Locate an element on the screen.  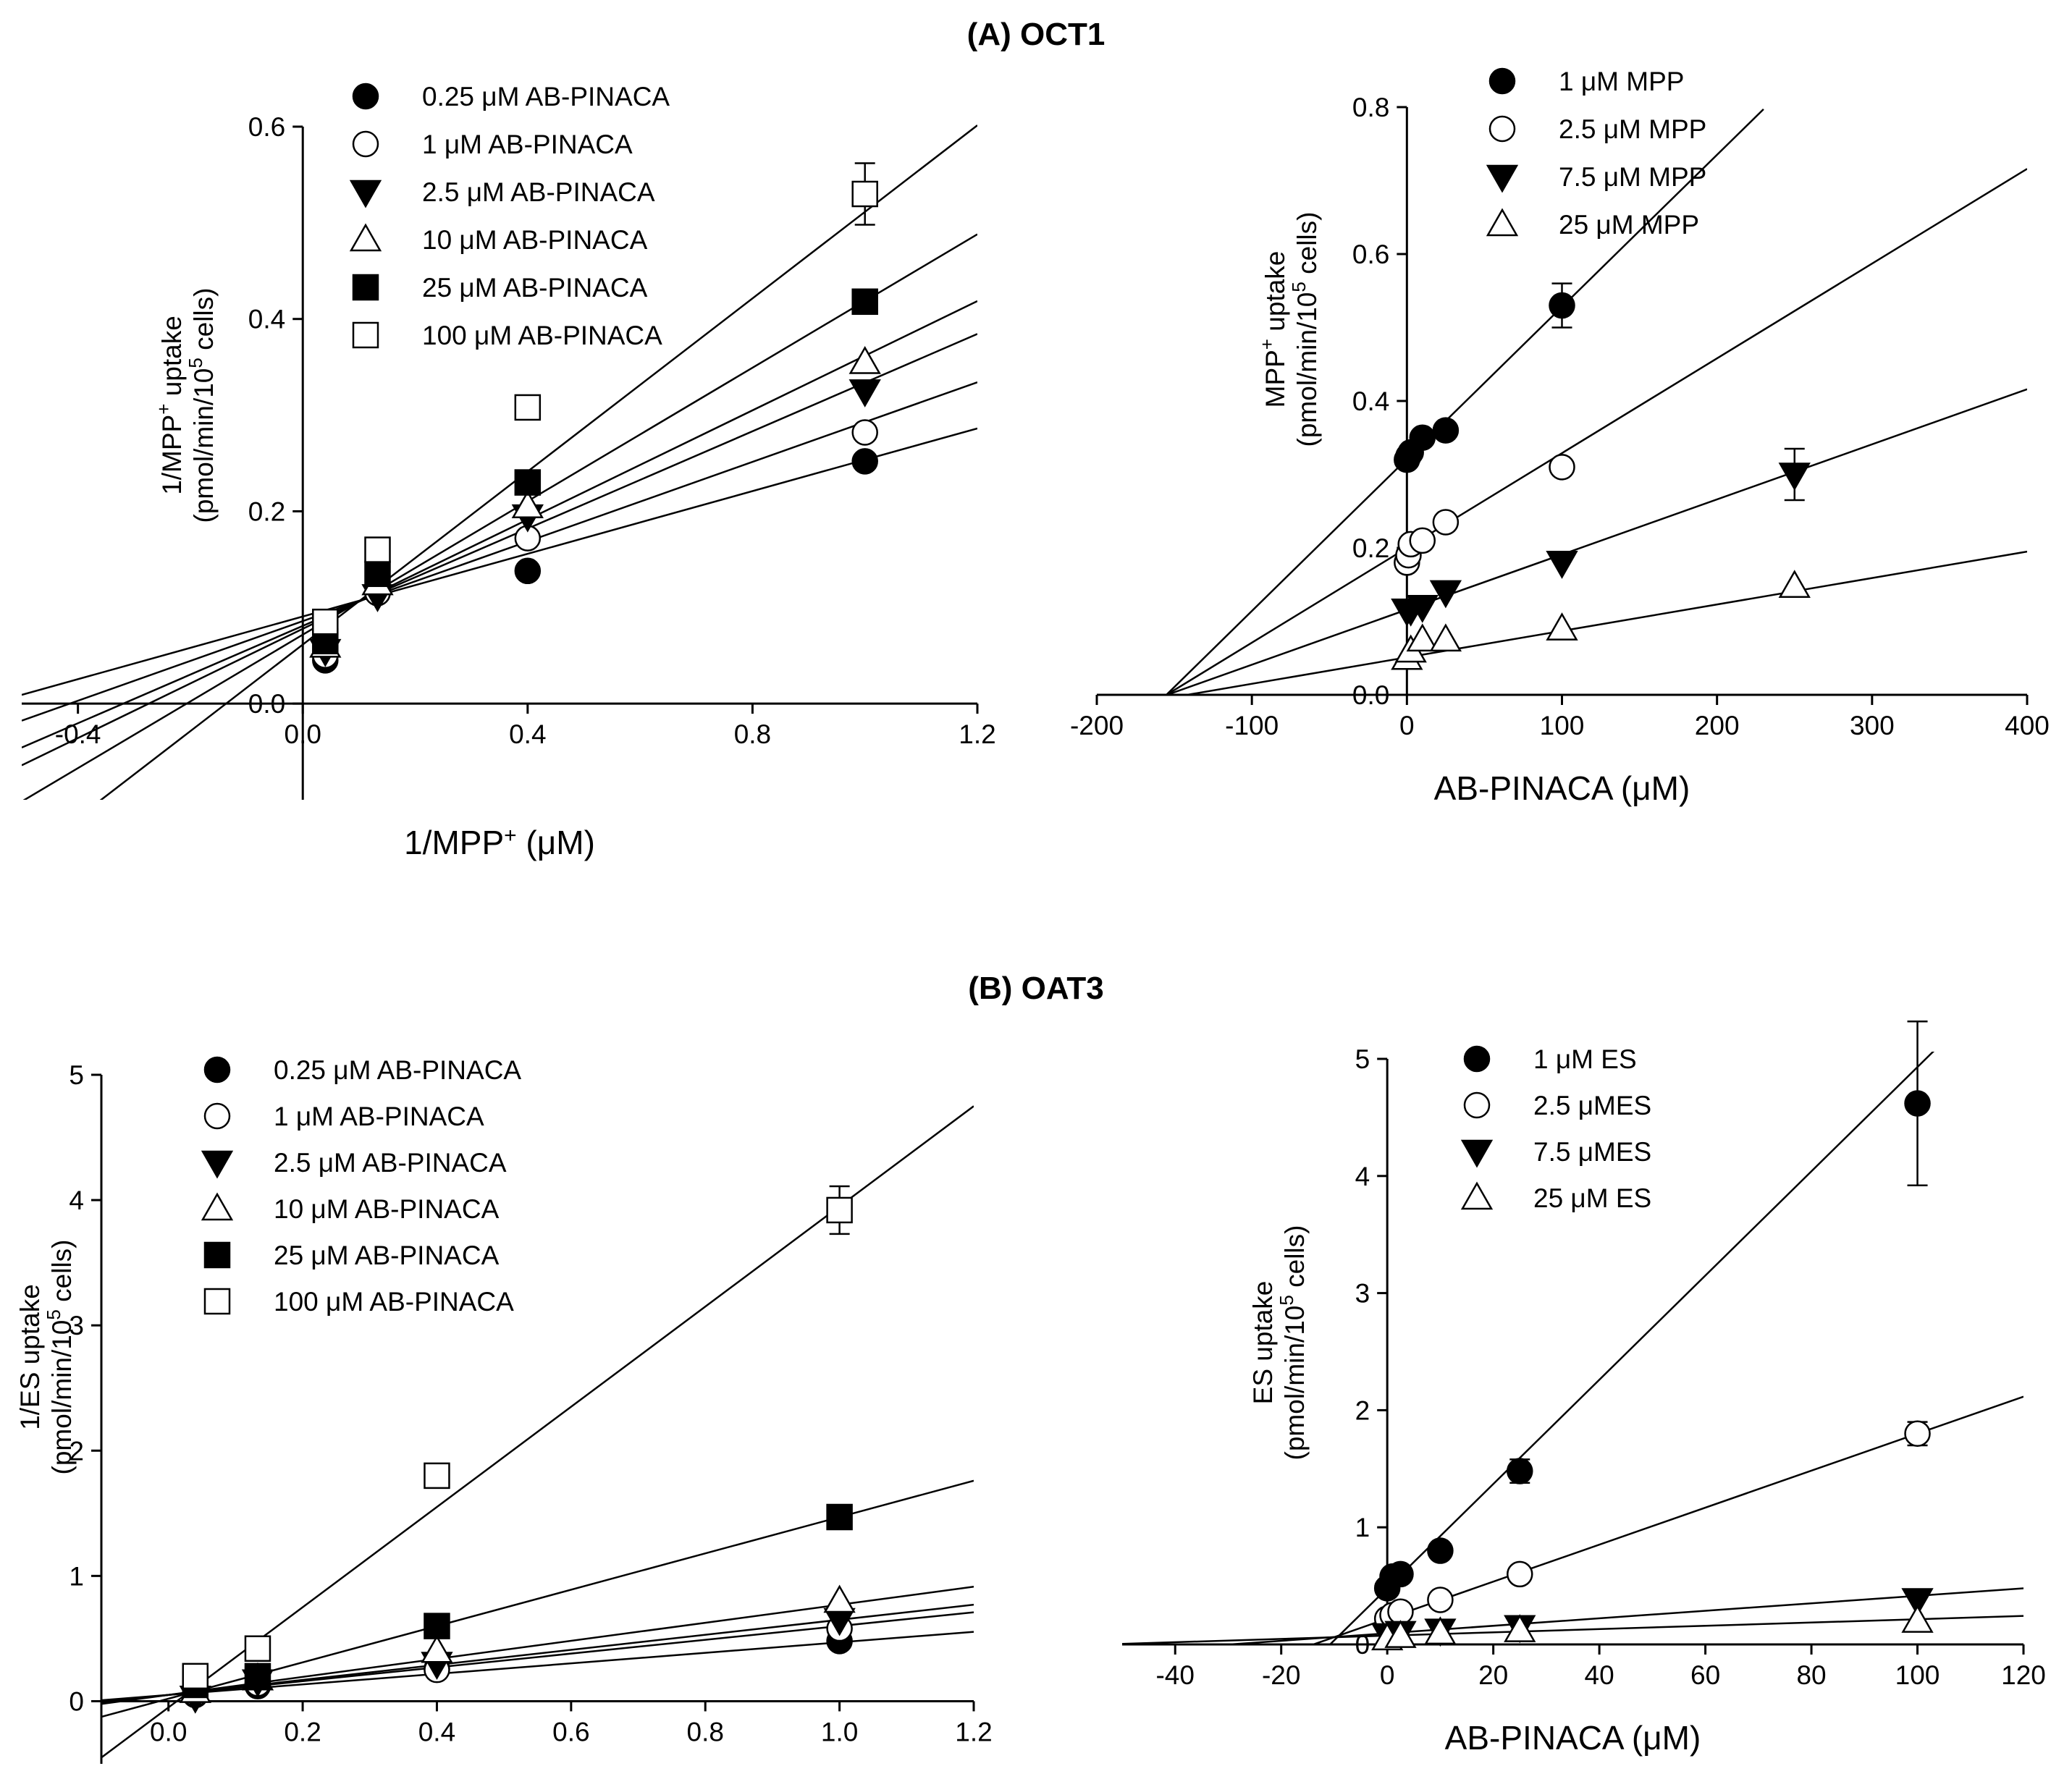
legend-label: 25 μM AB-PINACA is located at coordinates (387, 1256).